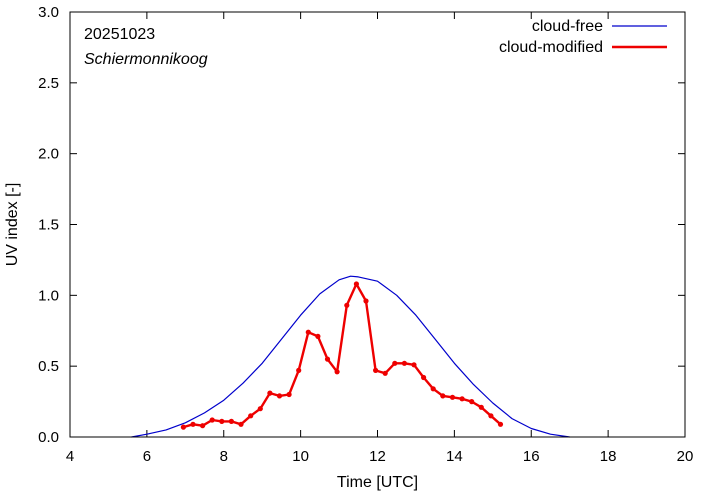 Image resolution: width=702 pixels, height=497 pixels. I want to click on date-annotation: 20251023, so click(119, 34).